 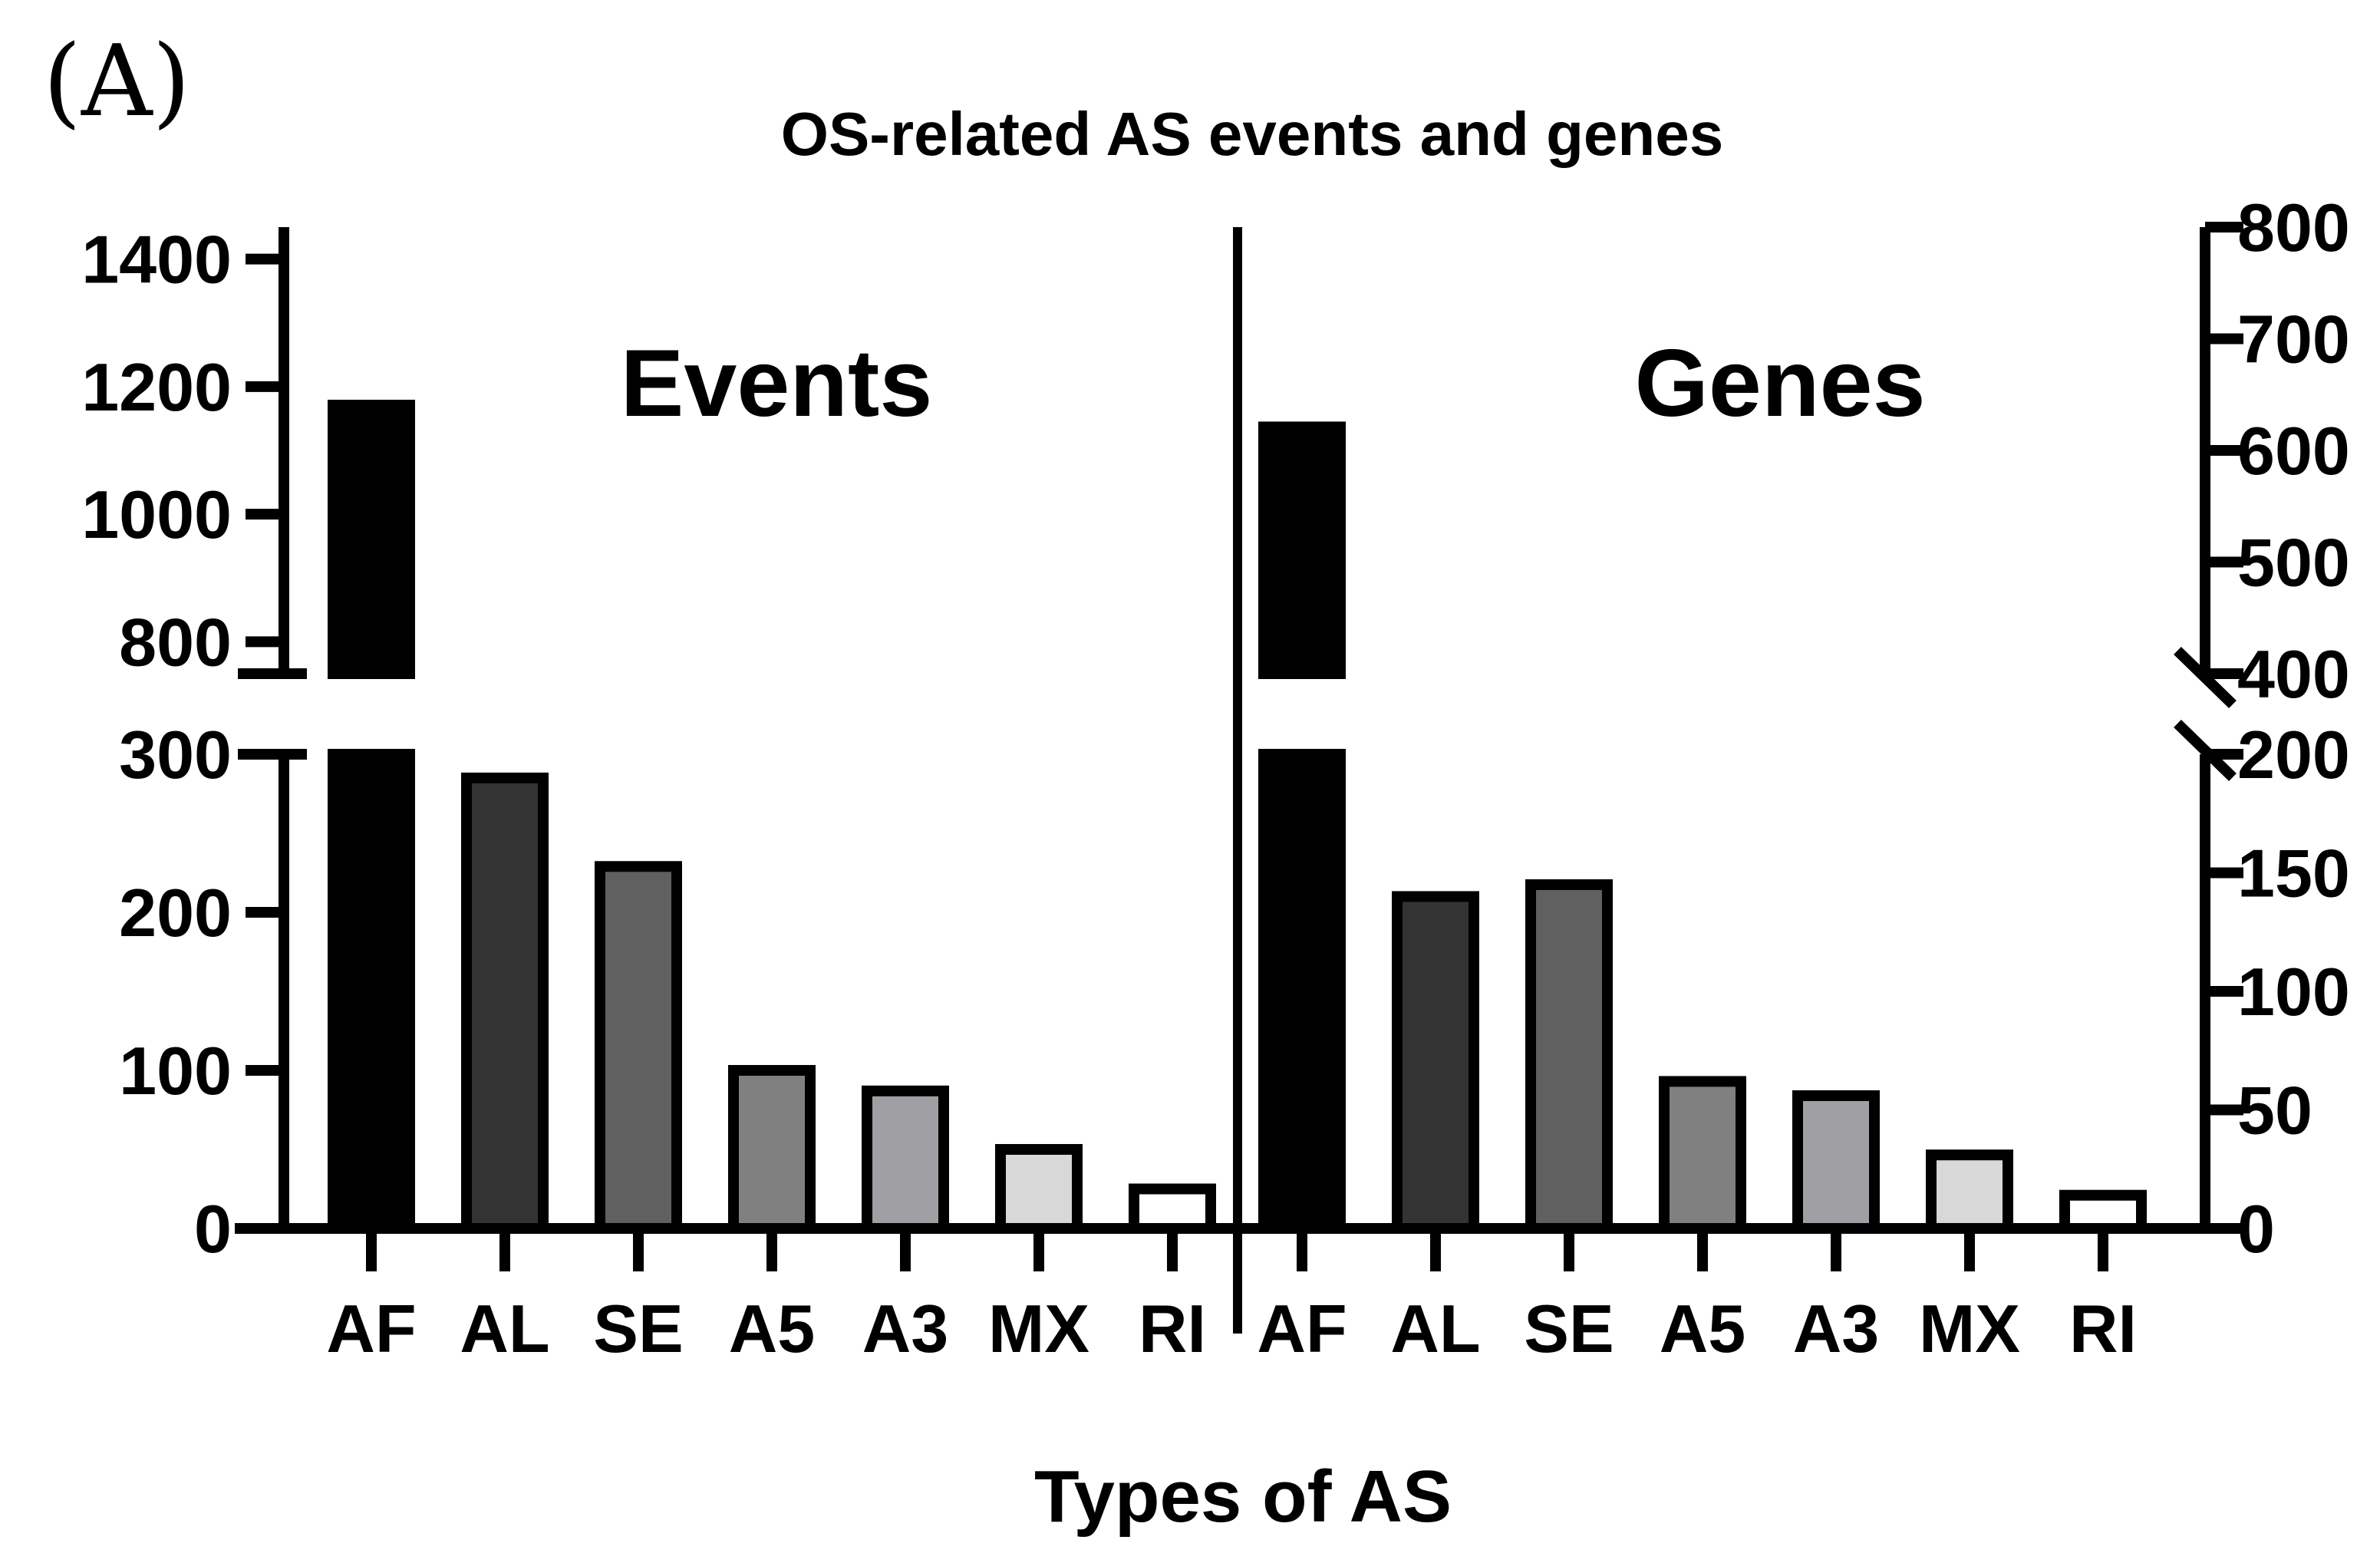 What do you see at coordinates (1172, 1208) in the screenshot?
I see `bar-ri` at bounding box center [1172, 1208].